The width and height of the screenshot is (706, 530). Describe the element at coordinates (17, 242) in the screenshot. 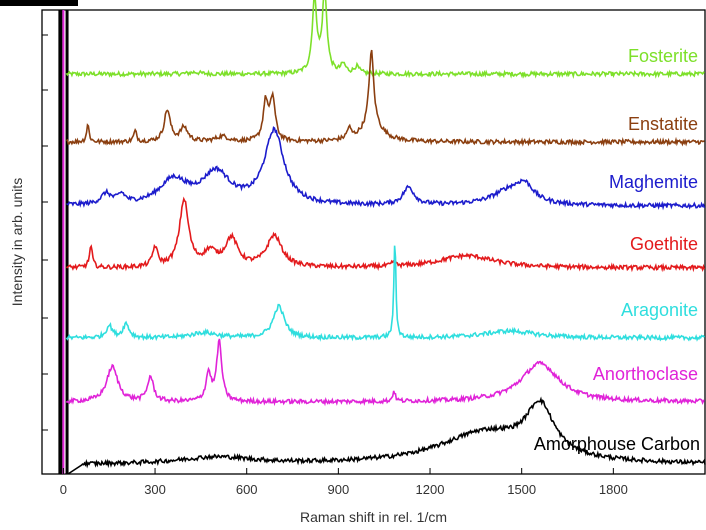

I see `y-axis-title: Intensity in arb. units` at that location.